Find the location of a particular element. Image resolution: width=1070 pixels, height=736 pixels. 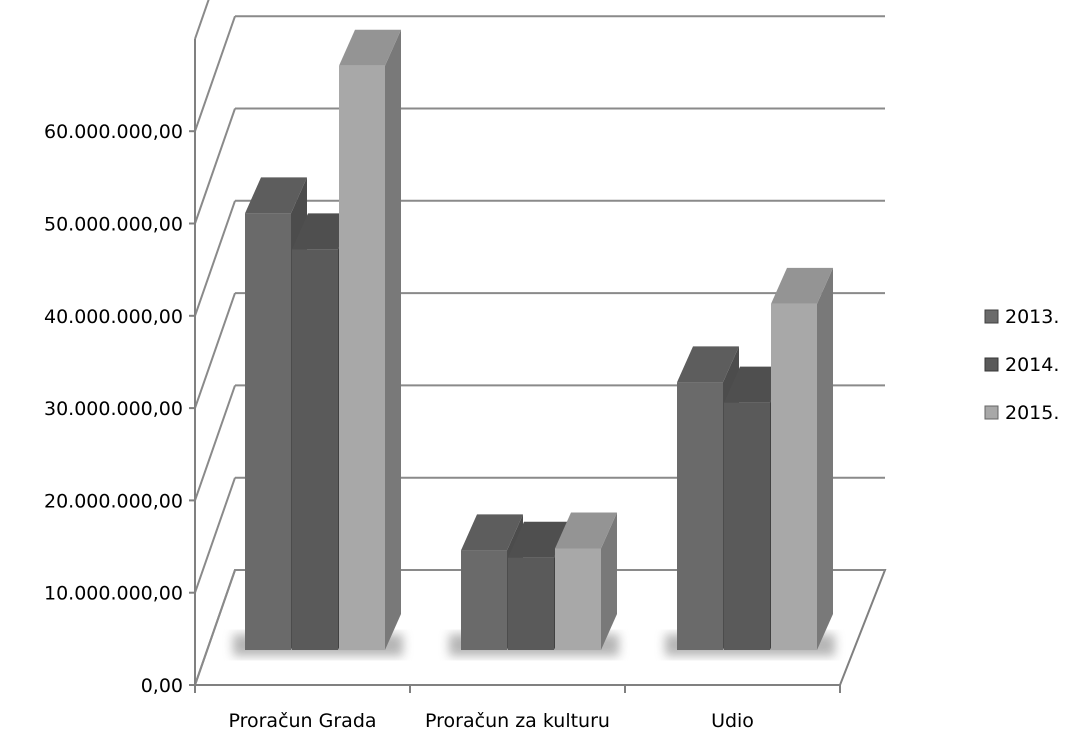

legend-label: 2015. is located at coordinates (1032, 413).